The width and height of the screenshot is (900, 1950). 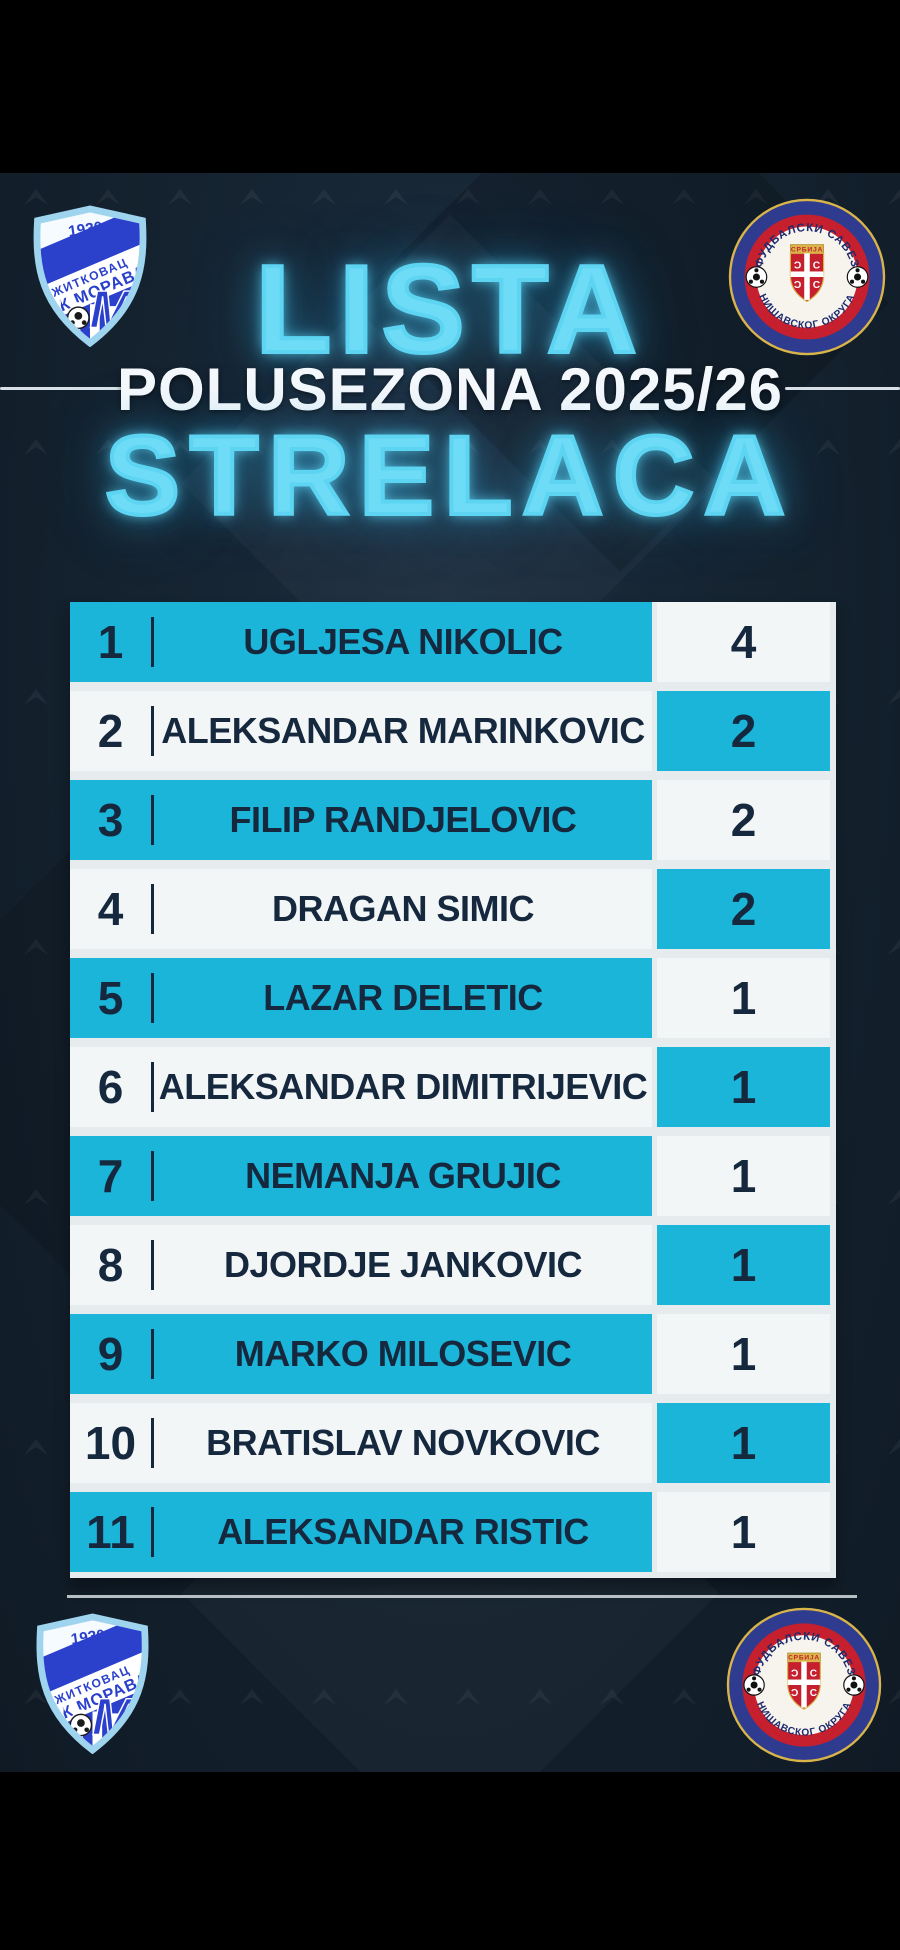 I want to click on player-name-cell: 6 ALEKSANDAR DIMITRIJEVIC, so click(x=361, y=1087).